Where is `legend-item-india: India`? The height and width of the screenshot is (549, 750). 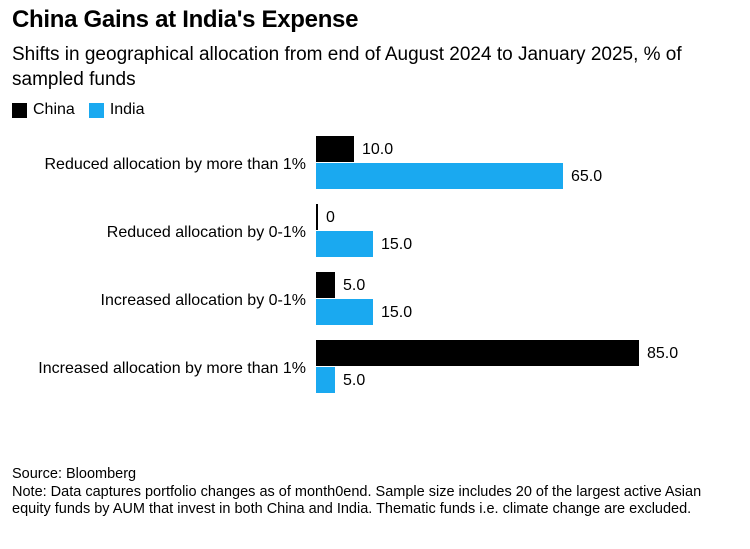 legend-item-india: India is located at coordinates (116, 110).